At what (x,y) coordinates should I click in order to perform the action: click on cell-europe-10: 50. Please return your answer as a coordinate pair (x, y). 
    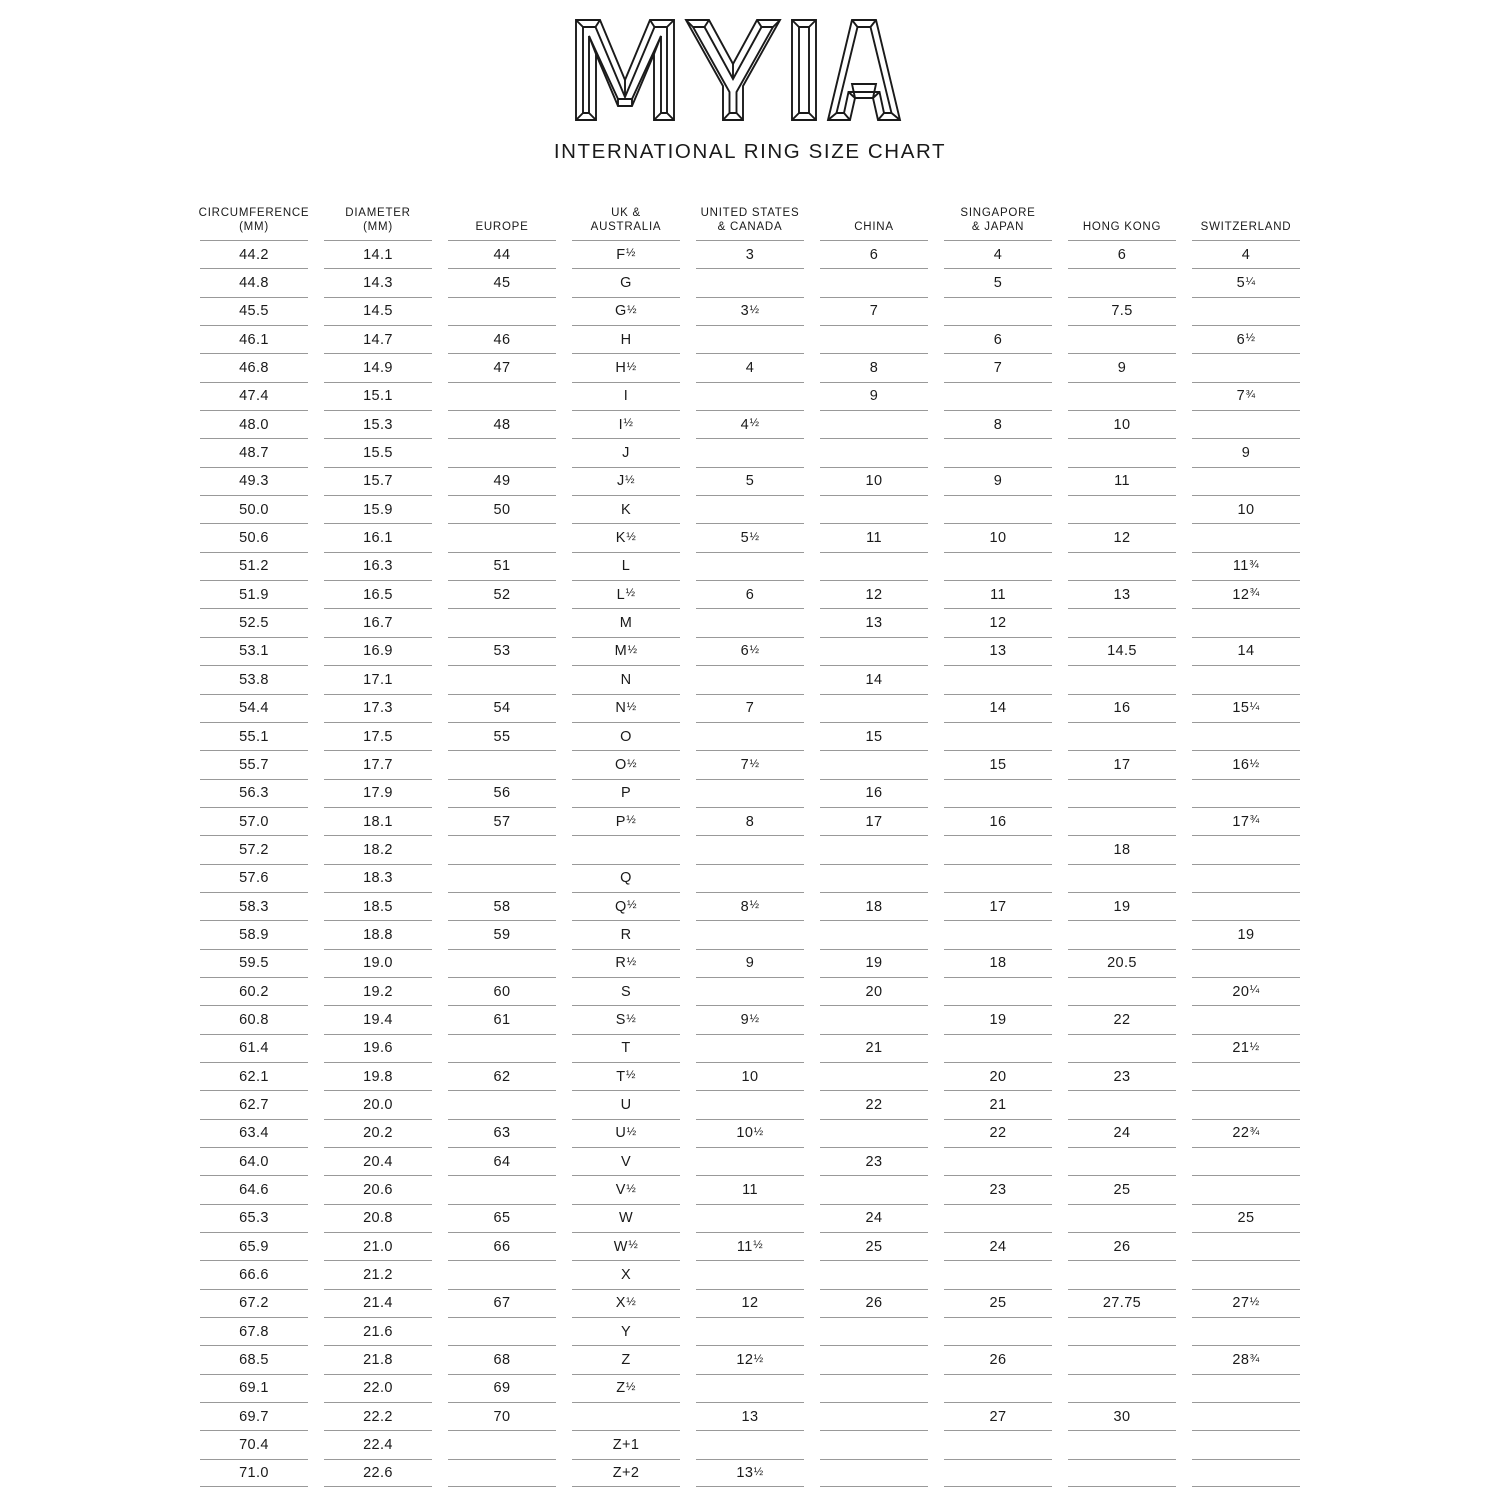
    Looking at the image, I should click on (502, 509).